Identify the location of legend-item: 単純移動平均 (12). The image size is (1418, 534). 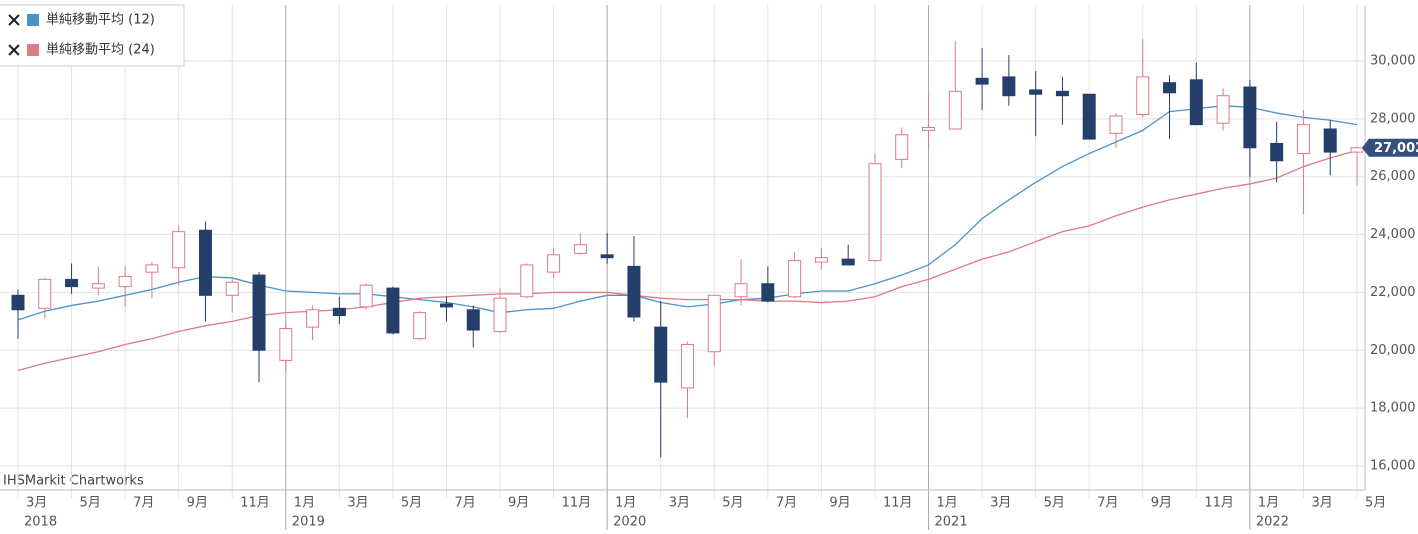
(81, 20).